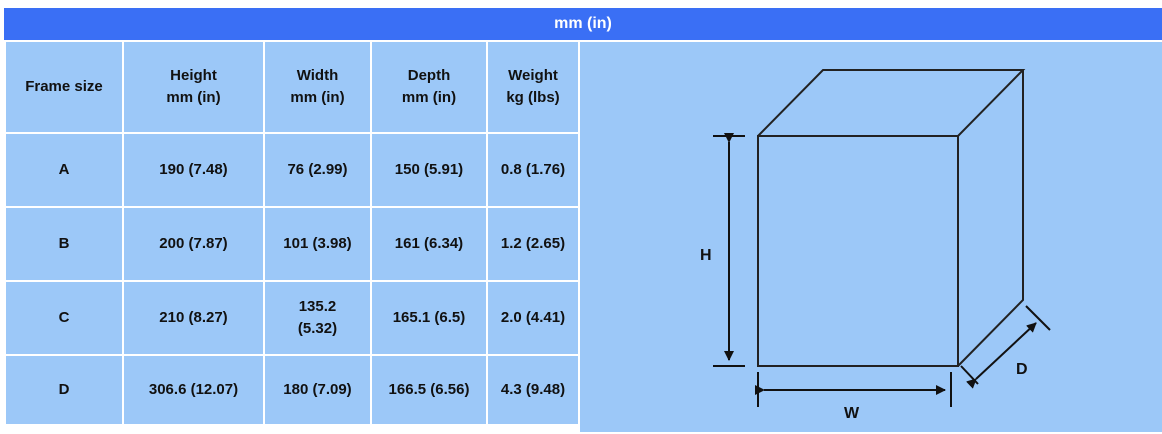  Describe the element at coordinates (317, 87) in the screenshot. I see `header-width: Width mm (in)` at that location.